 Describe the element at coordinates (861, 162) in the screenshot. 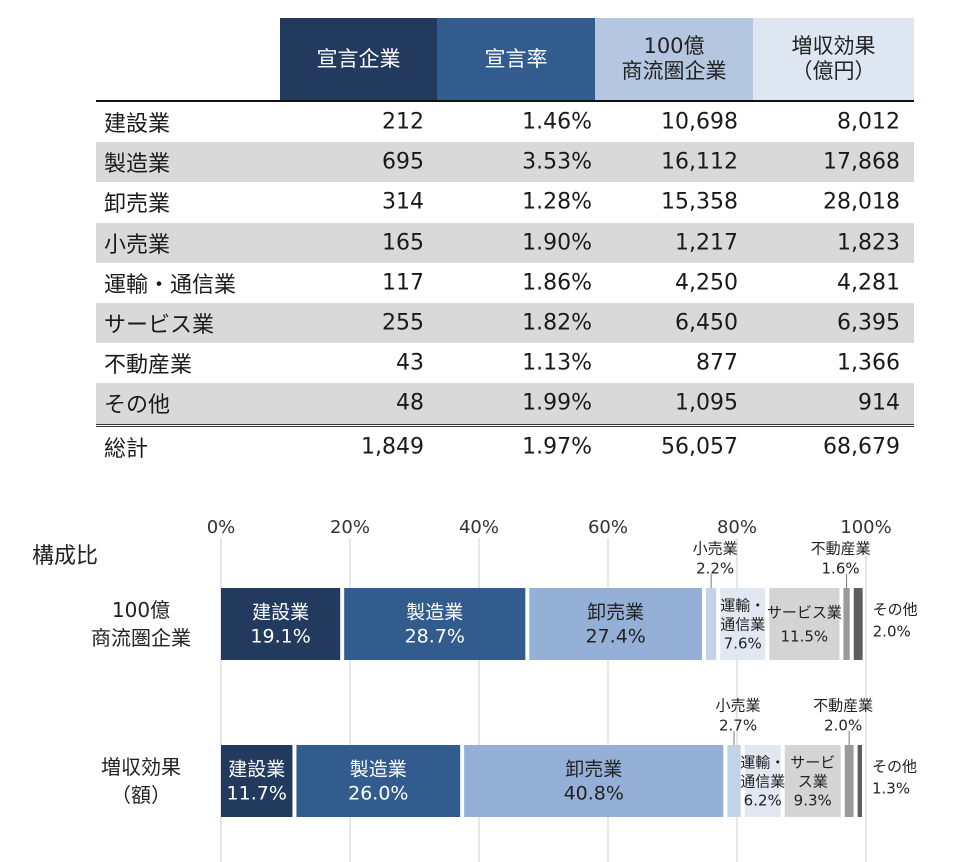

I see `cell-effect: 17,868` at that location.